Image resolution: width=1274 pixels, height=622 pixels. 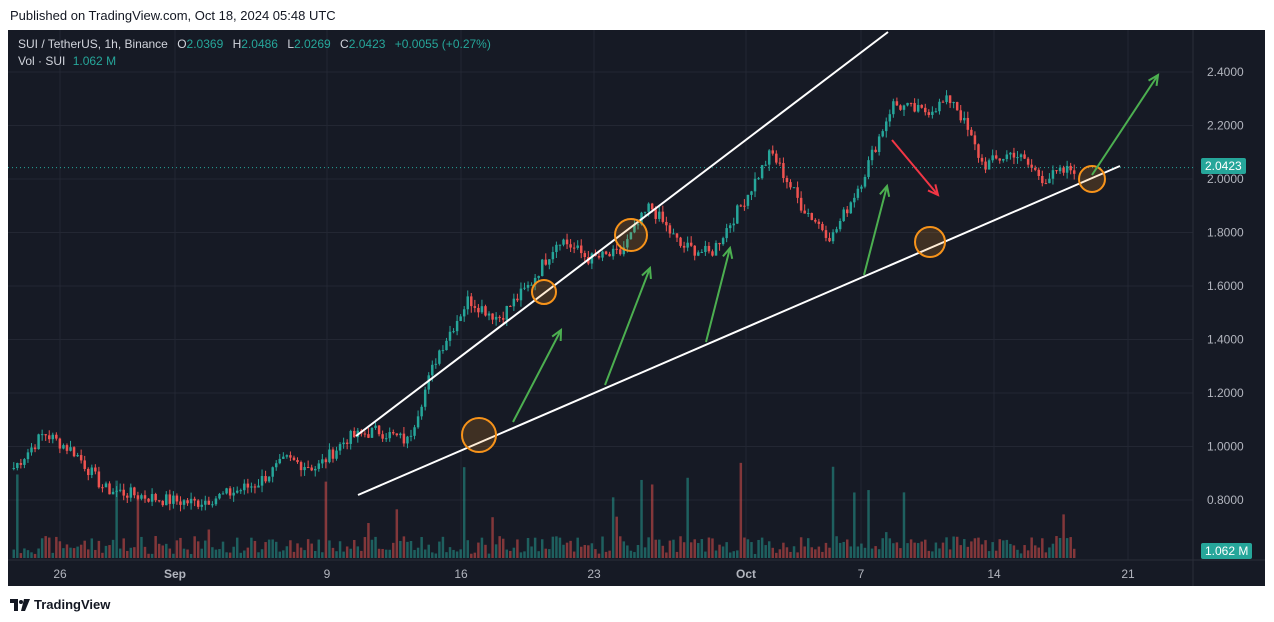 What do you see at coordinates (93, 44) in the screenshot?
I see `symbol-label: SUI / TetherUS, 1h, Binance` at bounding box center [93, 44].